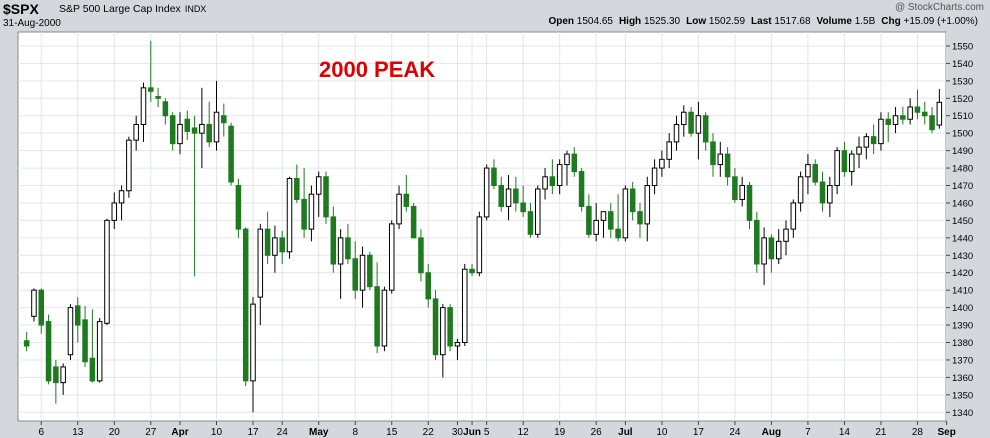 The width and height of the screenshot is (990, 438). Describe the element at coordinates (472, 432) in the screenshot. I see `x-tick-label: Jun` at that location.